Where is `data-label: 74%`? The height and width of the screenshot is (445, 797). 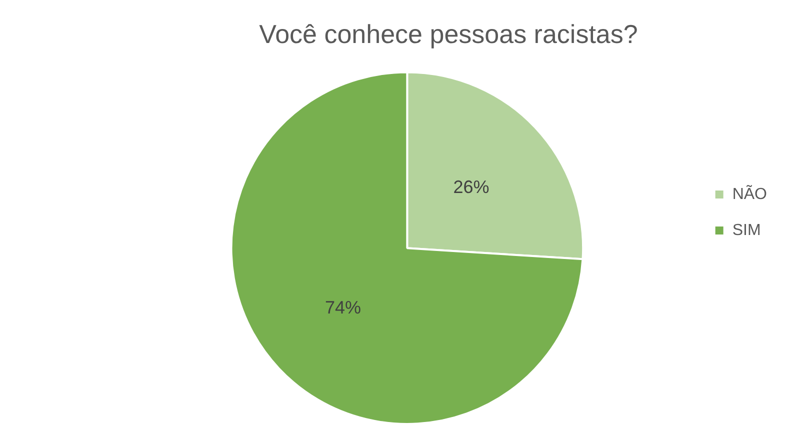
data-label: 74% is located at coordinates (343, 307).